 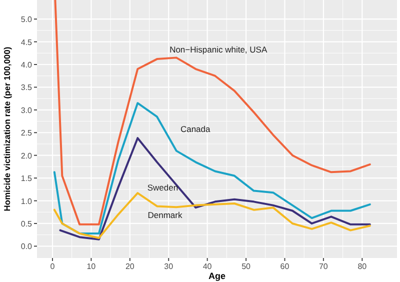 What do you see at coordinates (219, 49) in the screenshot?
I see `series-label: Non−Hispanic white, USA` at bounding box center [219, 49].